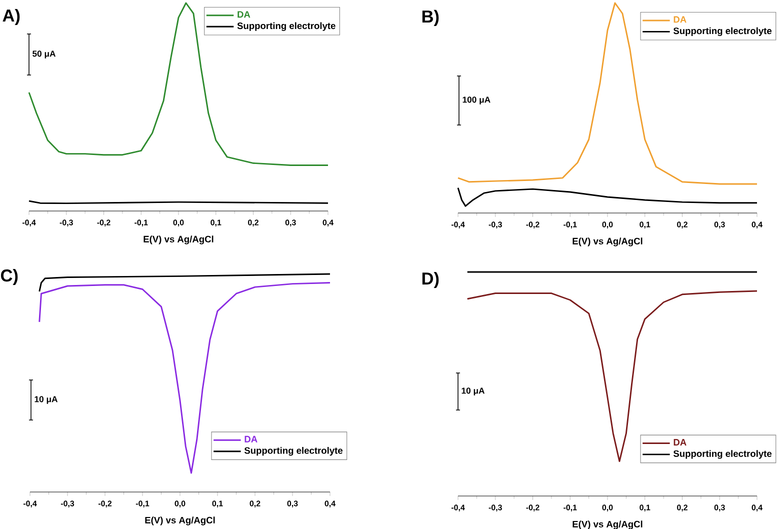 The image size is (778, 529). What do you see at coordinates (9, 277) in the screenshot?
I see `chart-title: C)` at bounding box center [9, 277].